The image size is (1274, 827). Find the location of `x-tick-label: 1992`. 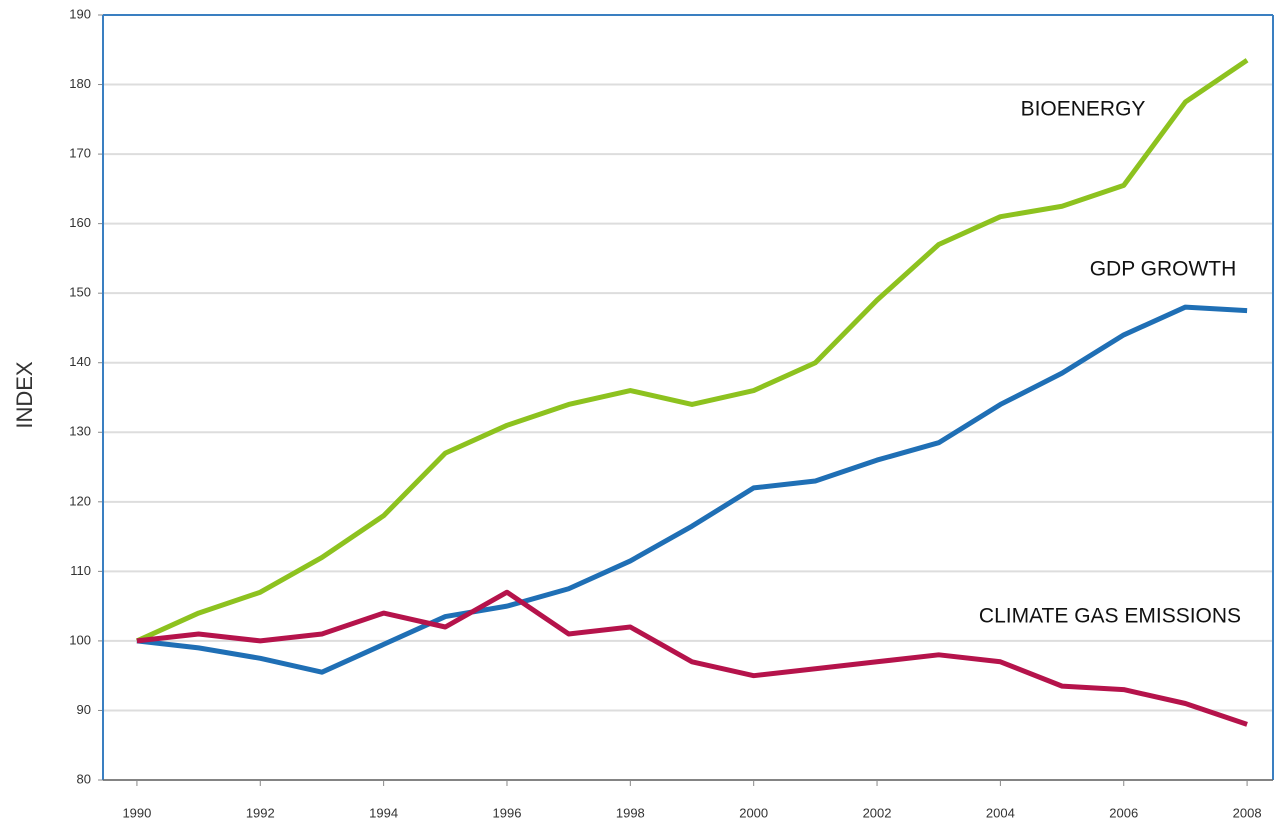

x-tick-label: 1992 is located at coordinates (260, 812).